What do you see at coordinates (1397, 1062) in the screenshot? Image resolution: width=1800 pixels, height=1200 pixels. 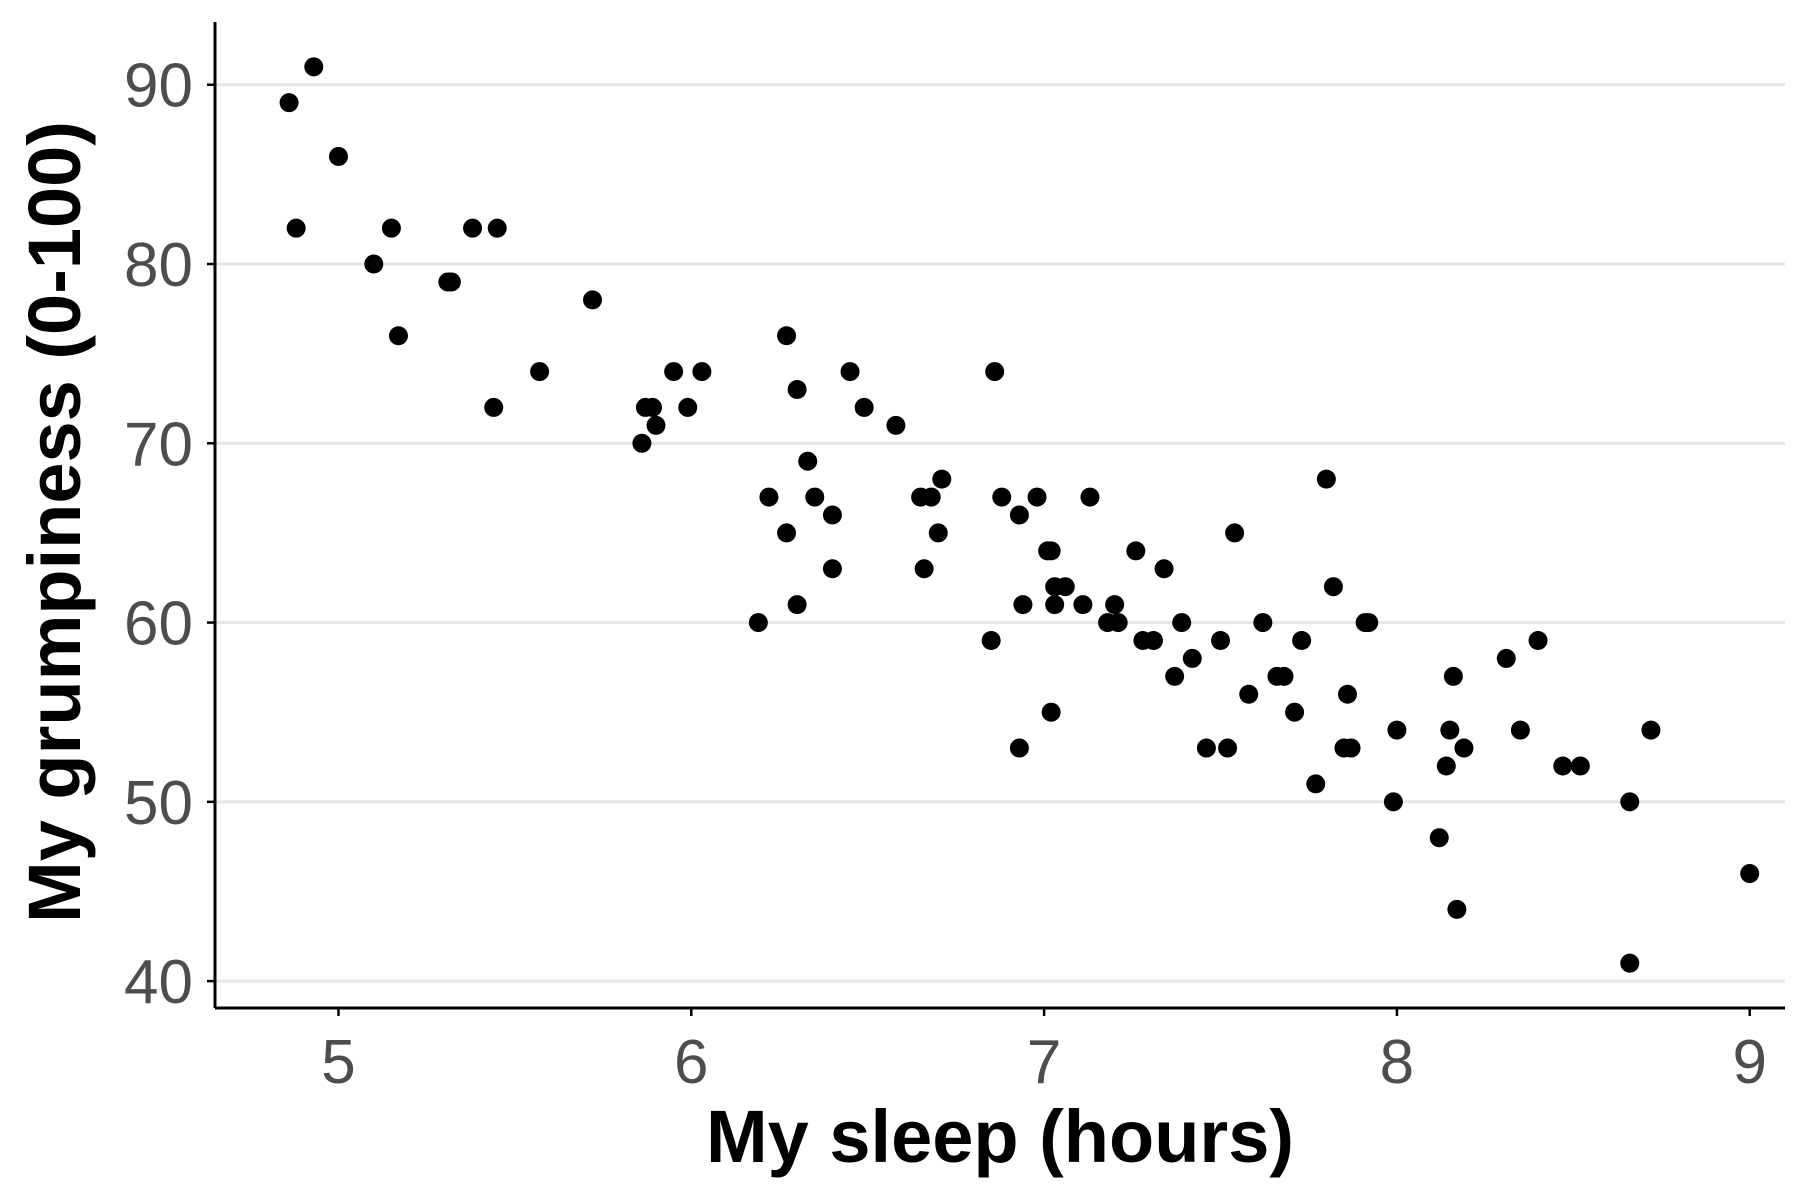 I see `x-tick-label: 8` at bounding box center [1397, 1062].